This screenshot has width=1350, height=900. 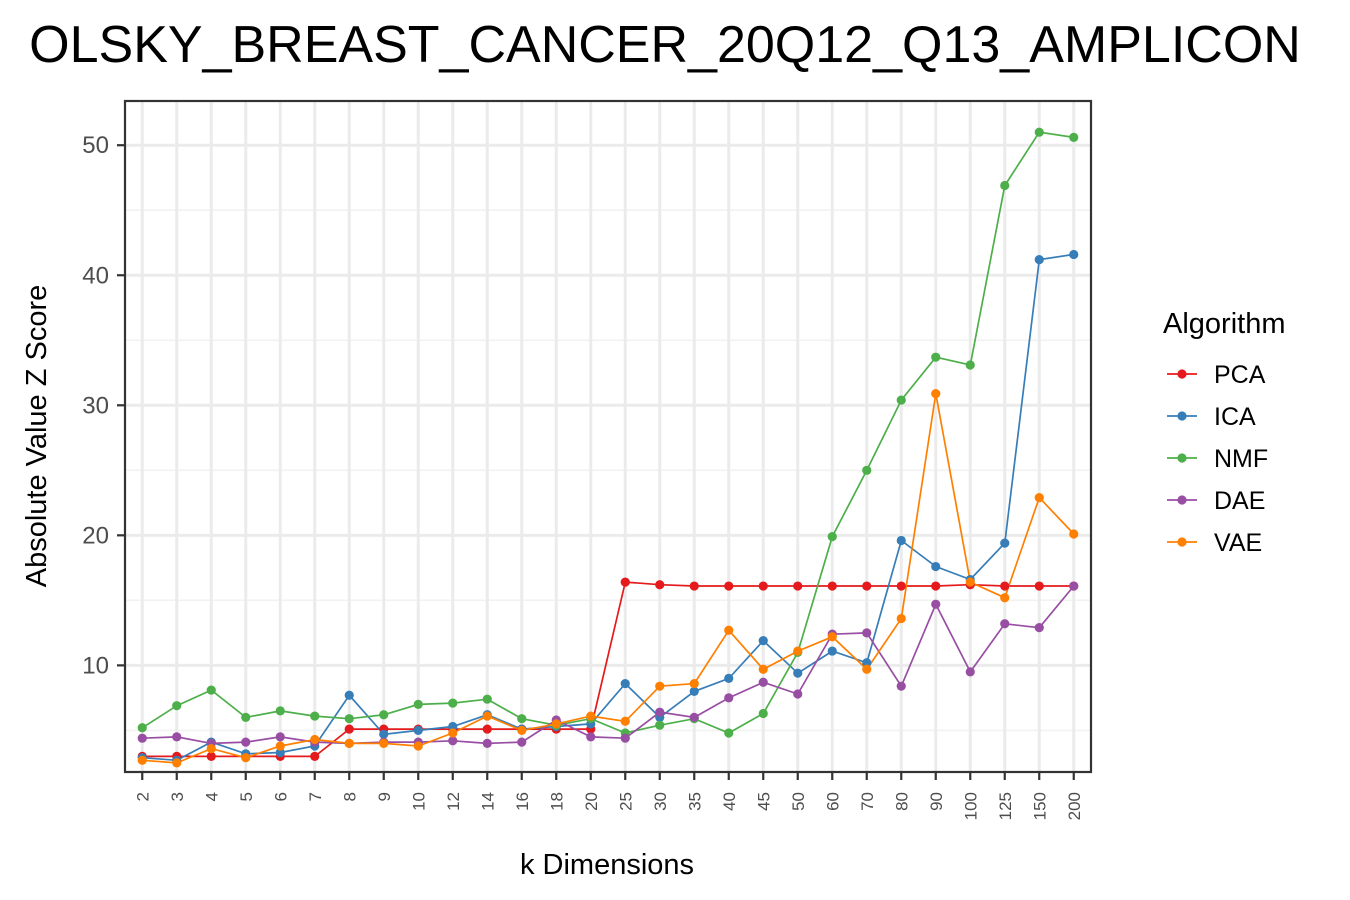 What do you see at coordinates (418, 801) in the screenshot?
I see `x-tick-label: 10` at bounding box center [418, 801].